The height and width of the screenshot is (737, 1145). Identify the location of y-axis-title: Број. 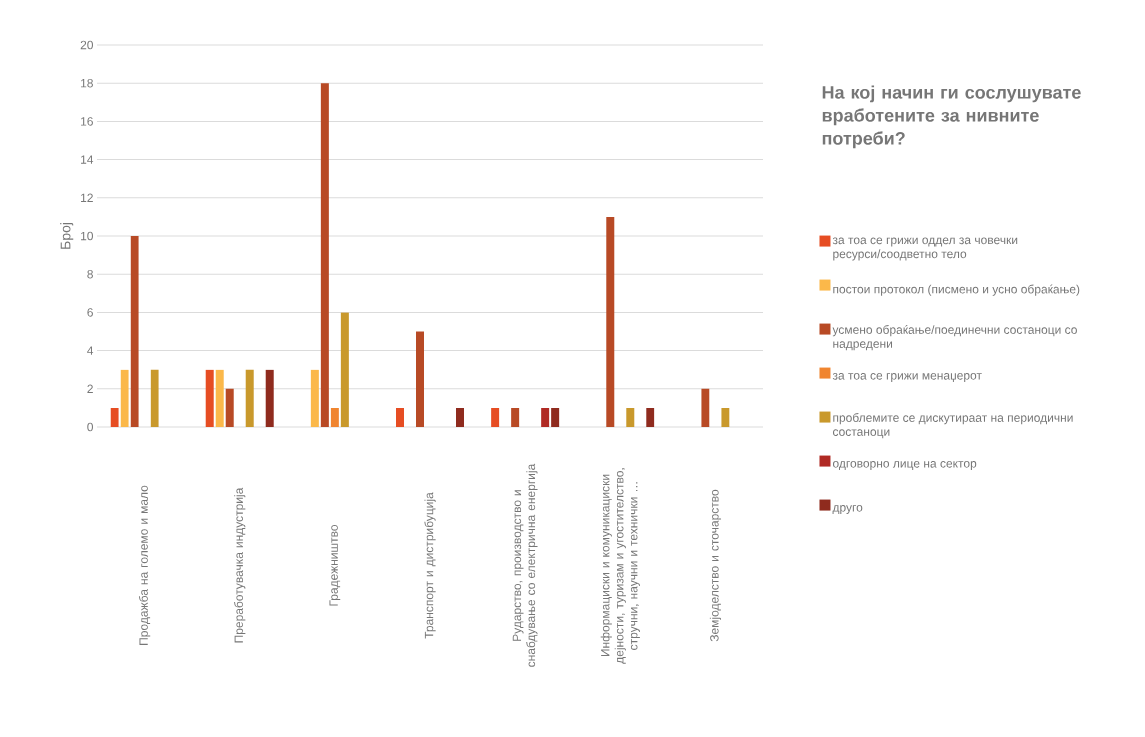
(67, 236).